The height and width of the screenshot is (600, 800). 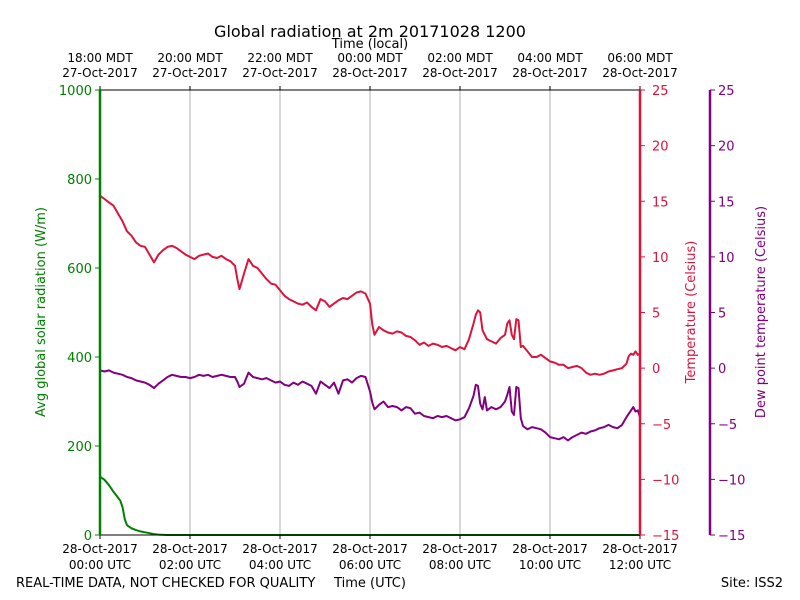 I want to click on top-tick-label-time: 04:00 MDT, so click(x=550, y=58).